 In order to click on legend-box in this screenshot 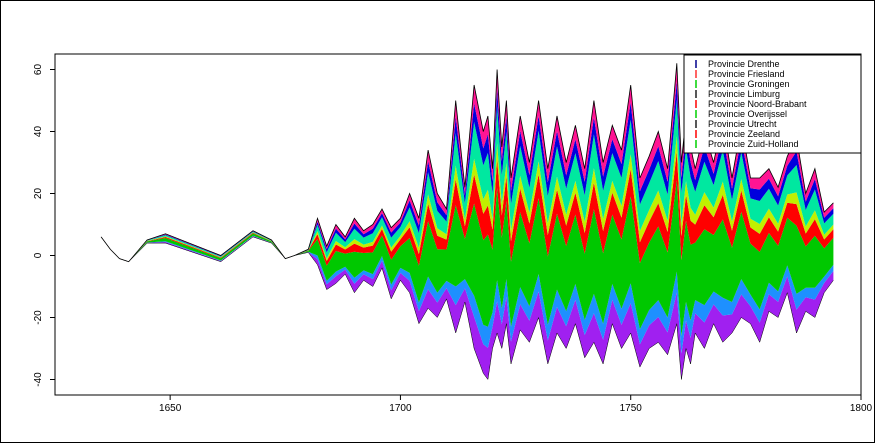, I will do `click(772, 104)`.